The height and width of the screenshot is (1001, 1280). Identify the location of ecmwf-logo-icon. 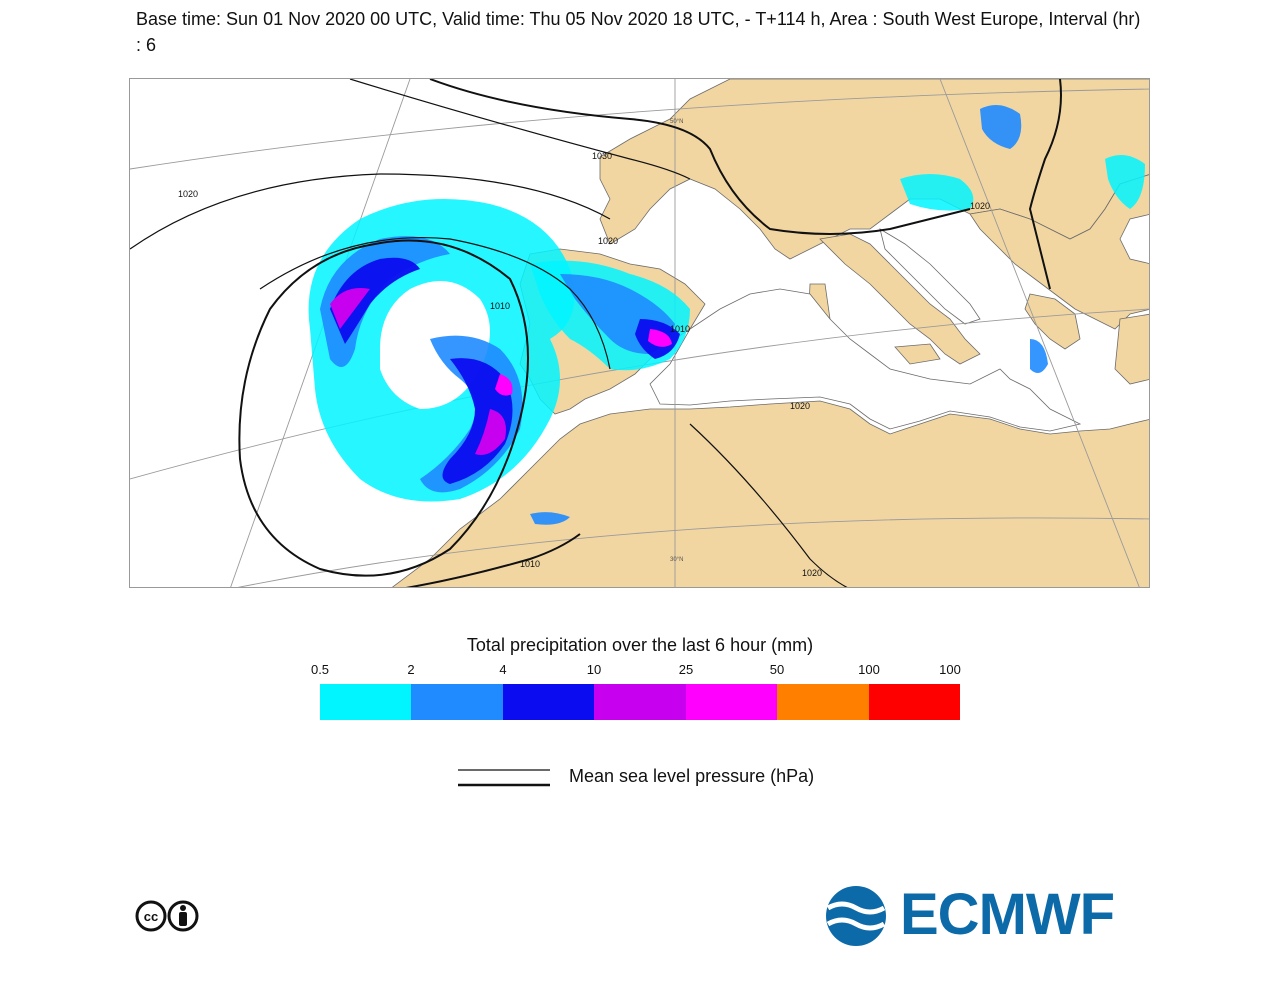
(856, 916).